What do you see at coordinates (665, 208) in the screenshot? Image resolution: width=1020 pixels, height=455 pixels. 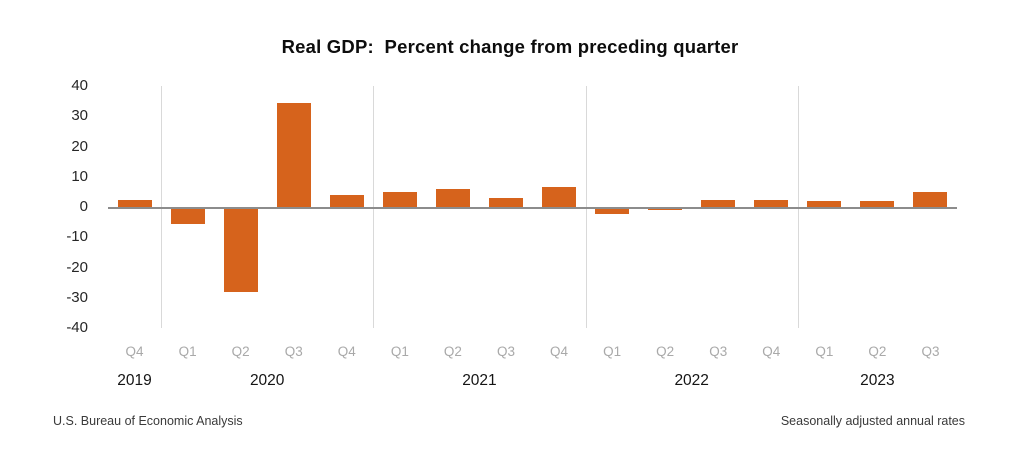 I see `bar-2022-Q2` at bounding box center [665, 208].